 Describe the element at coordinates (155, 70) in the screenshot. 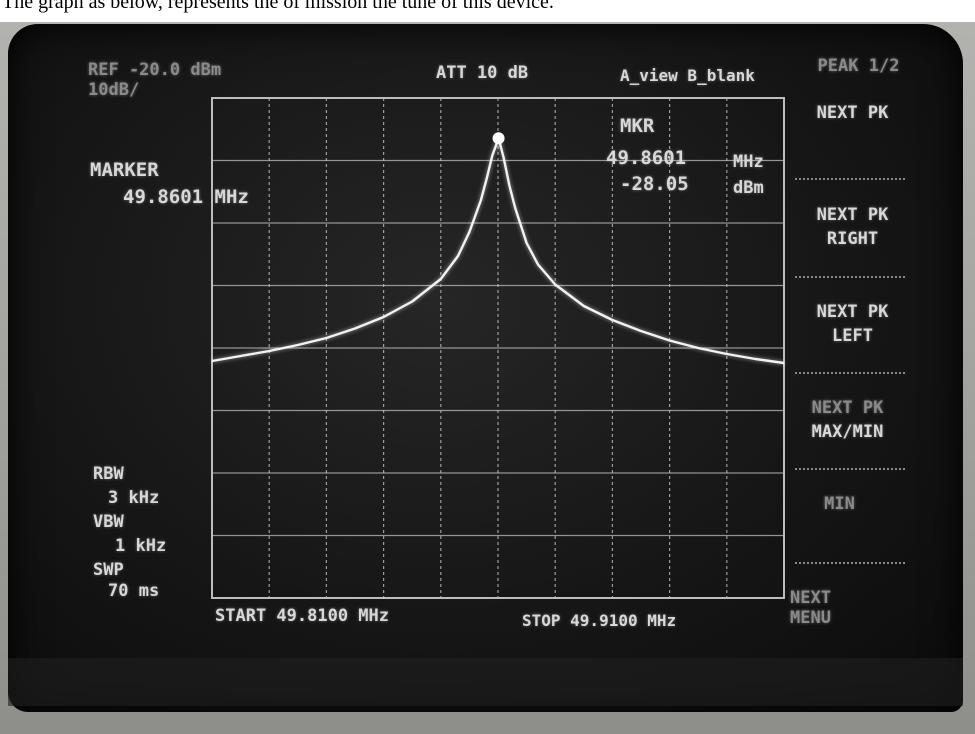

I see `reference-level: REF -20.0 dBm` at that location.